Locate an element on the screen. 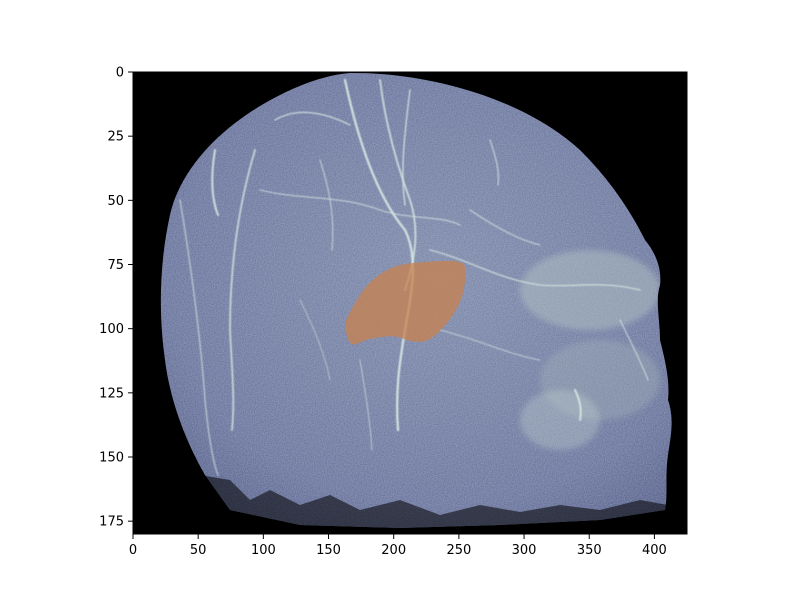  x-tick-label: 250 is located at coordinates (458, 550).